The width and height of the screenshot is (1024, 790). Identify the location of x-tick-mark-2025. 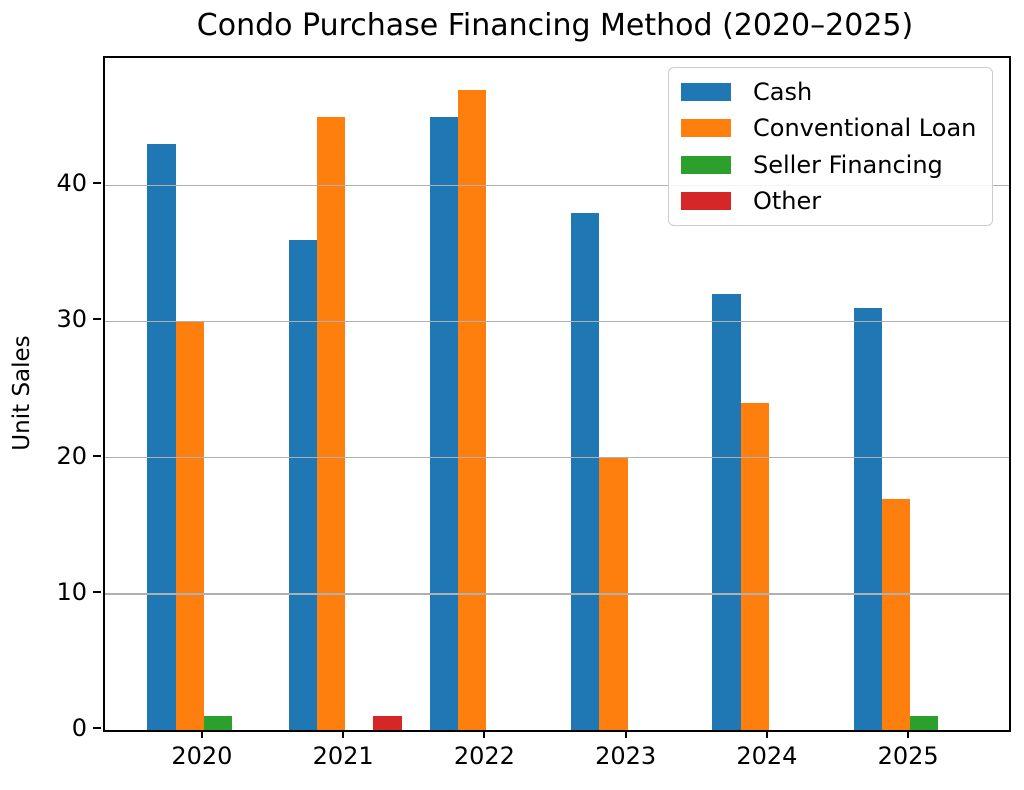
(908, 734).